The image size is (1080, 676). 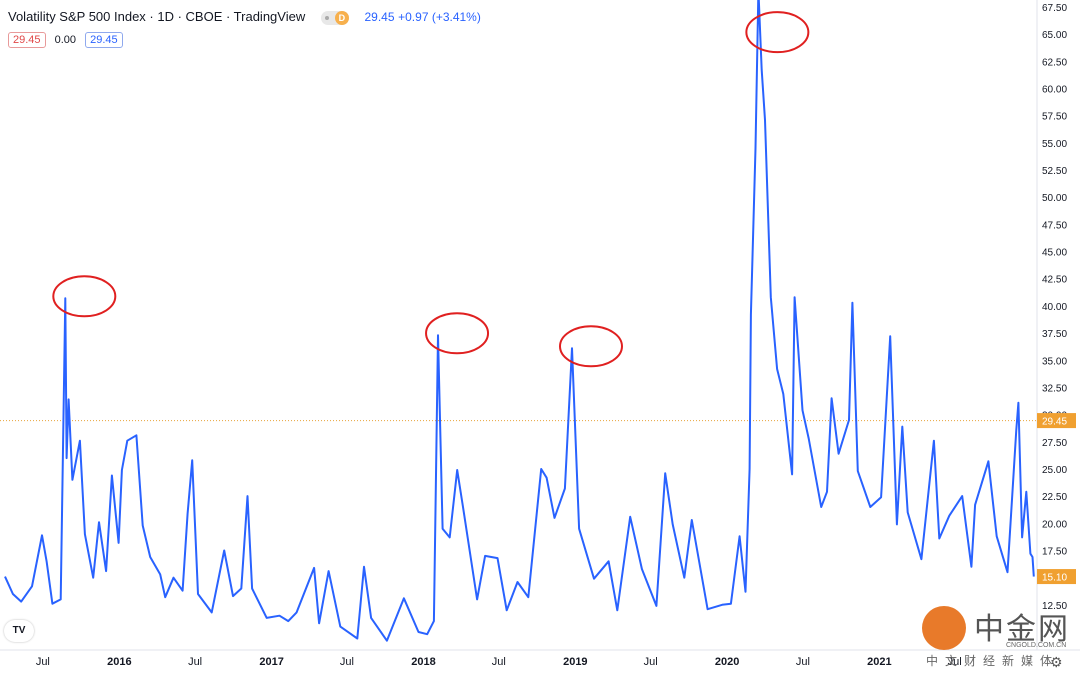 I want to click on badge-label: D, so click(x=341, y=17).